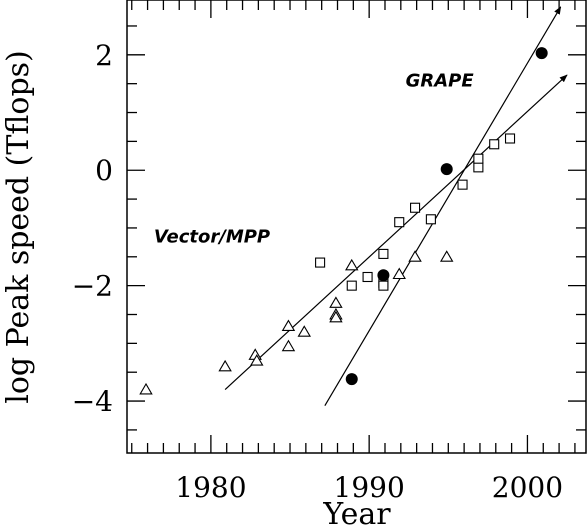  What do you see at coordinates (527, 487) in the screenshot?
I see `x-tick-label: 2000` at bounding box center [527, 487].